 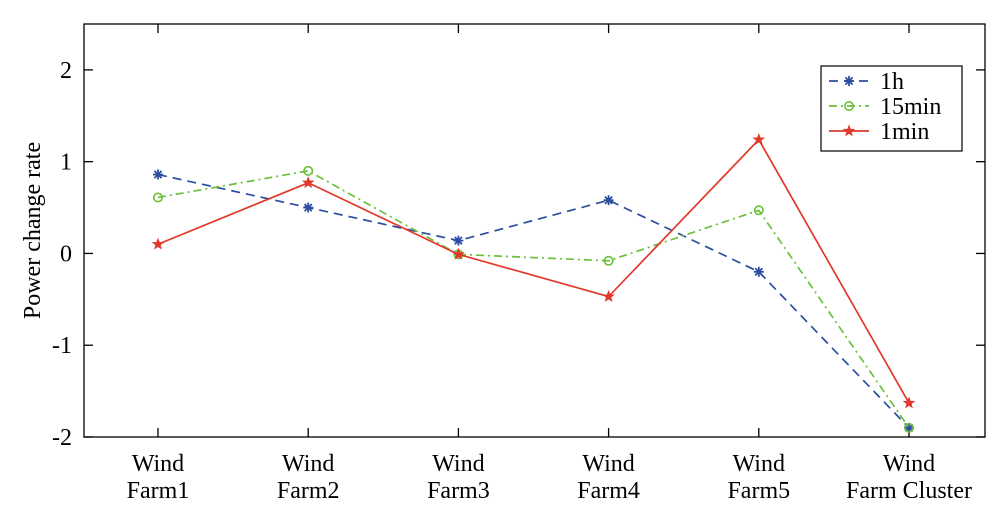 I want to click on x-category-label-line: Farm2, so click(x=308, y=491).